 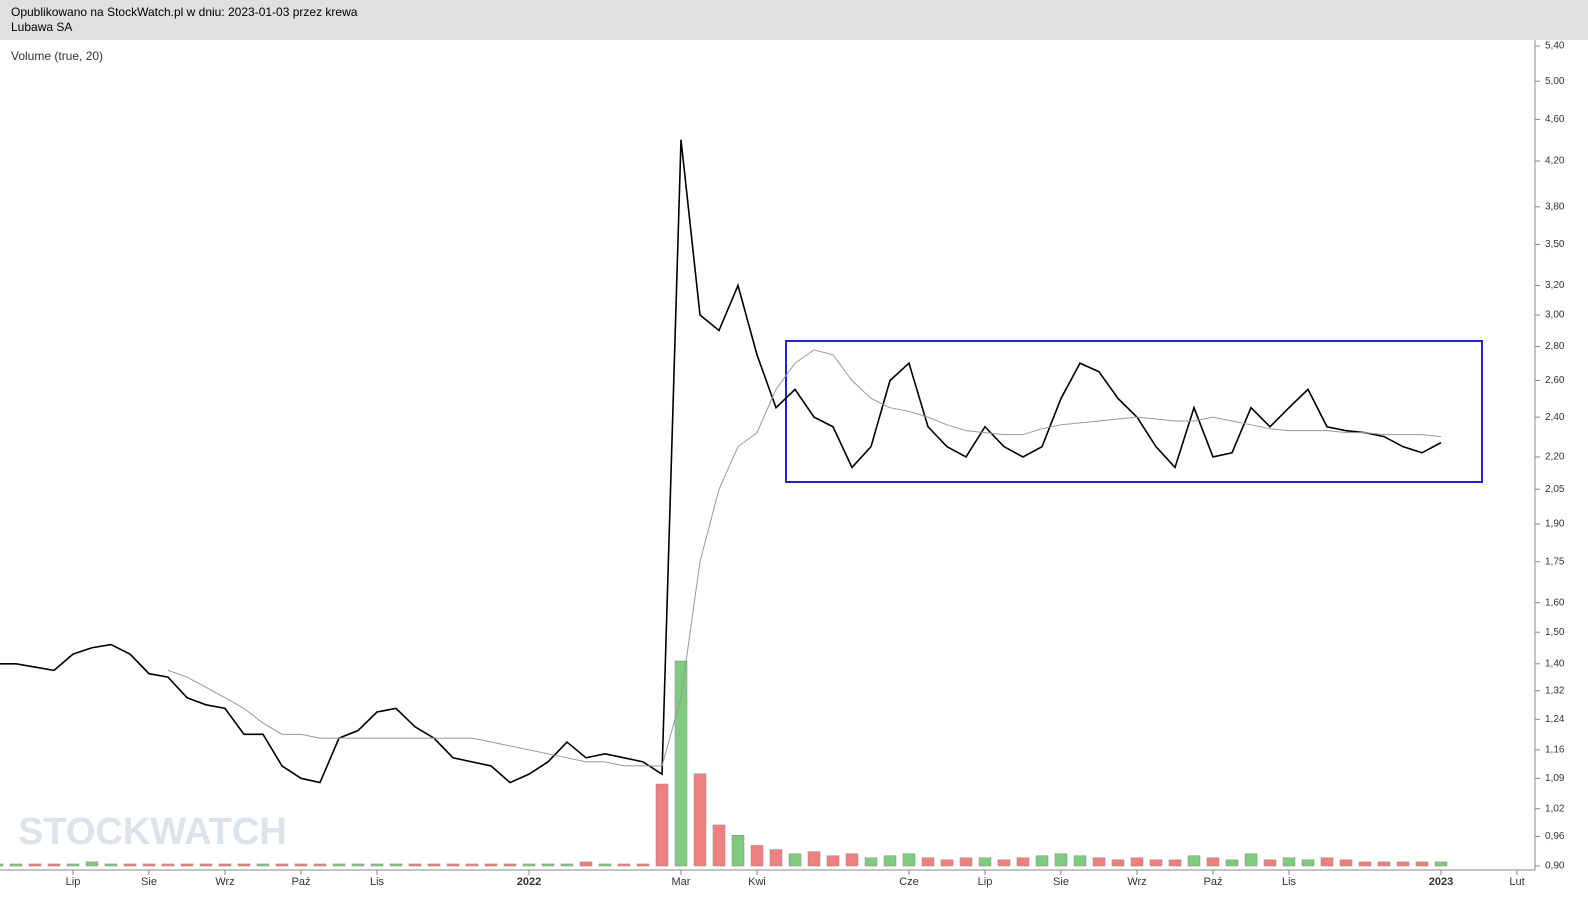 I want to click on y-tick-label: 3,50, so click(x=1555, y=244).